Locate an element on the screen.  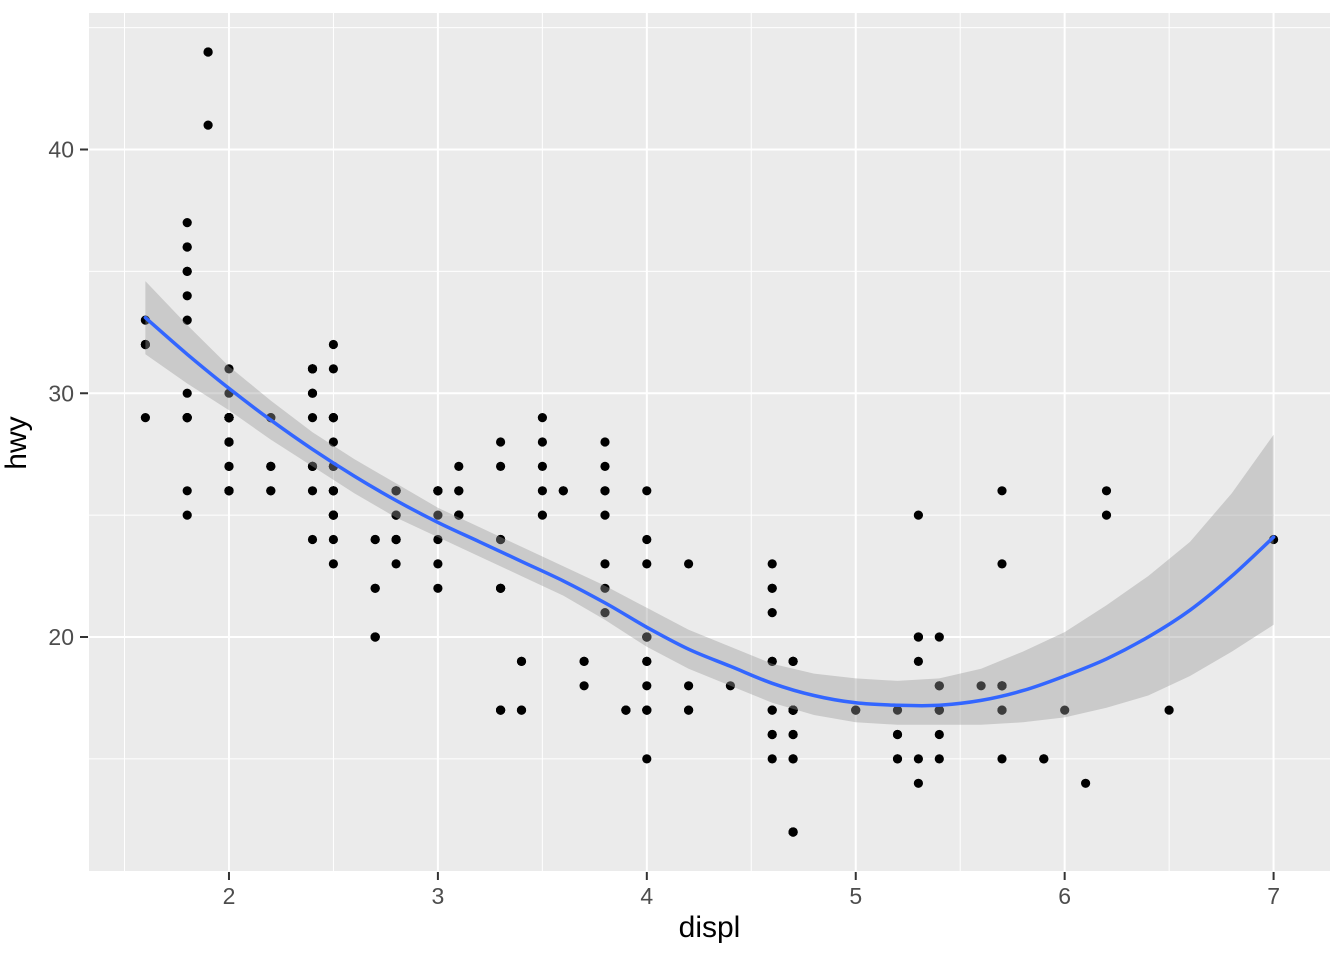
y-tick-label: 20 is located at coordinates (61, 637).